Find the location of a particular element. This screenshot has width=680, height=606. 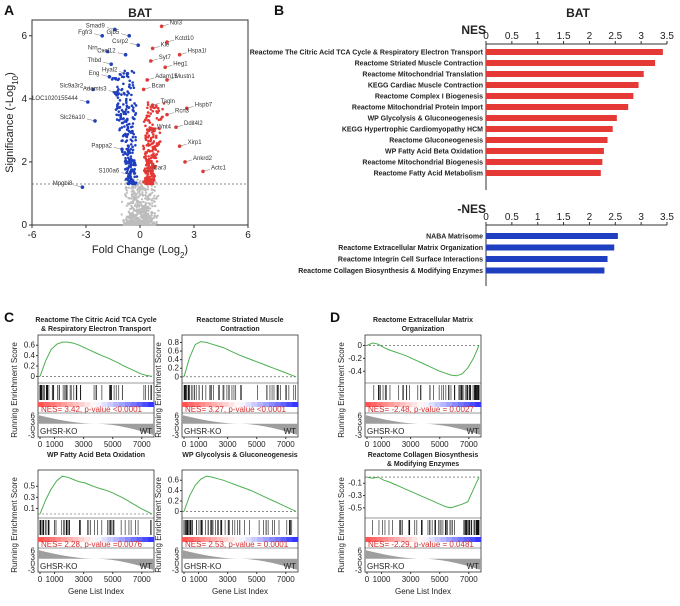

pos-tick-label: 2.5 is located at coordinates (615, 36).